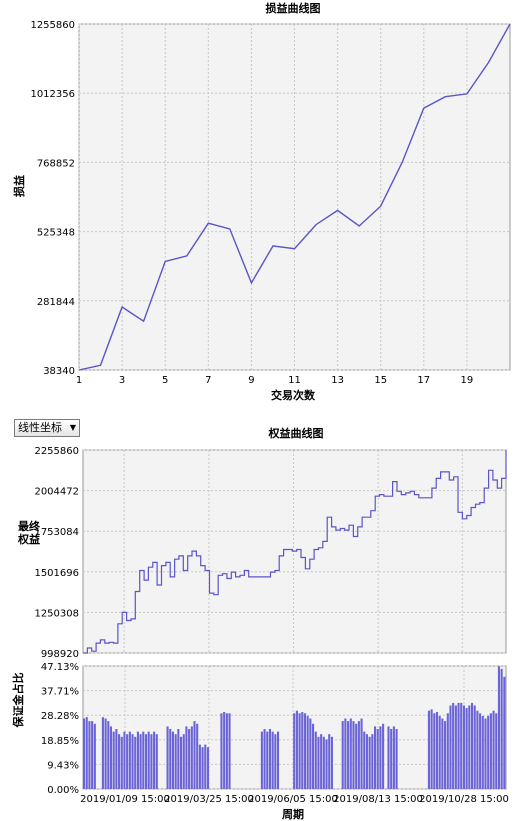  Describe the element at coordinates (63, 765) in the screenshot. I see `y-tick-label: 9.43%` at that location.